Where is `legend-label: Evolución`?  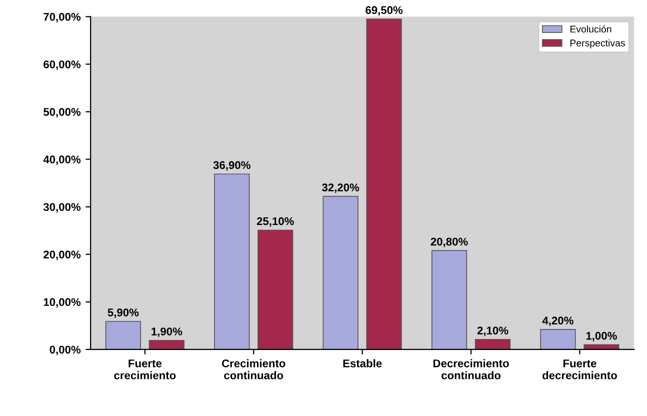 legend-label: Evolución is located at coordinates (591, 29).